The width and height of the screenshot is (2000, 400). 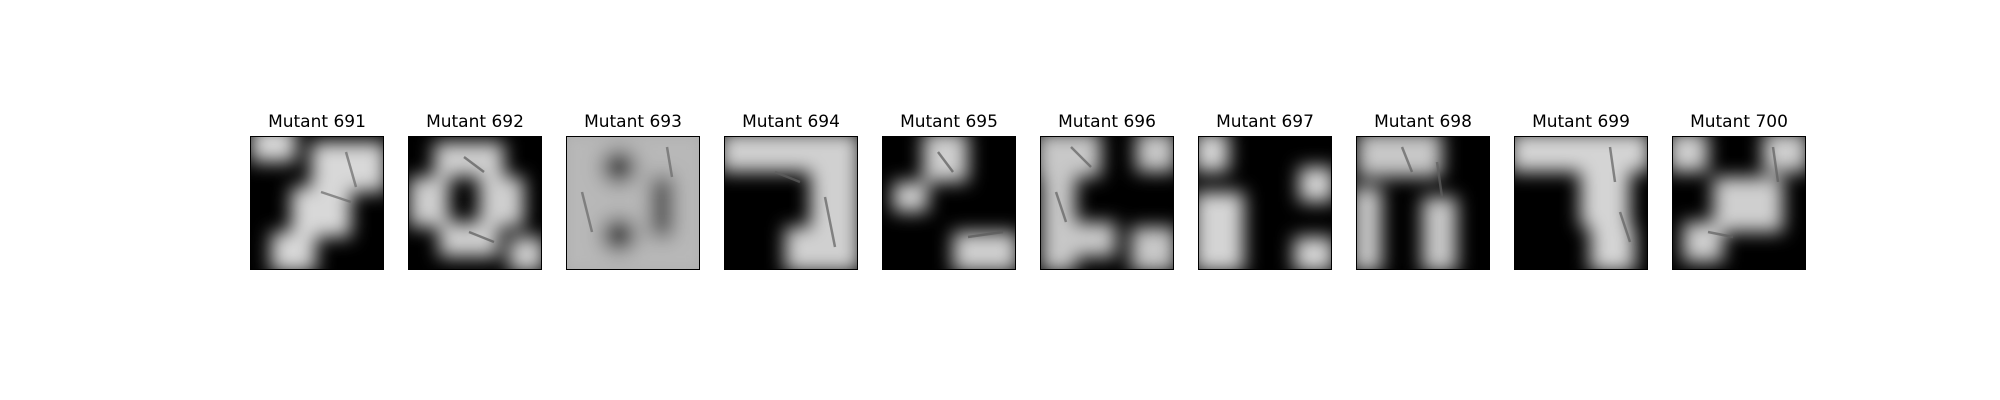 What do you see at coordinates (633, 122) in the screenshot?
I see `panel-title: Mutant 693` at bounding box center [633, 122].